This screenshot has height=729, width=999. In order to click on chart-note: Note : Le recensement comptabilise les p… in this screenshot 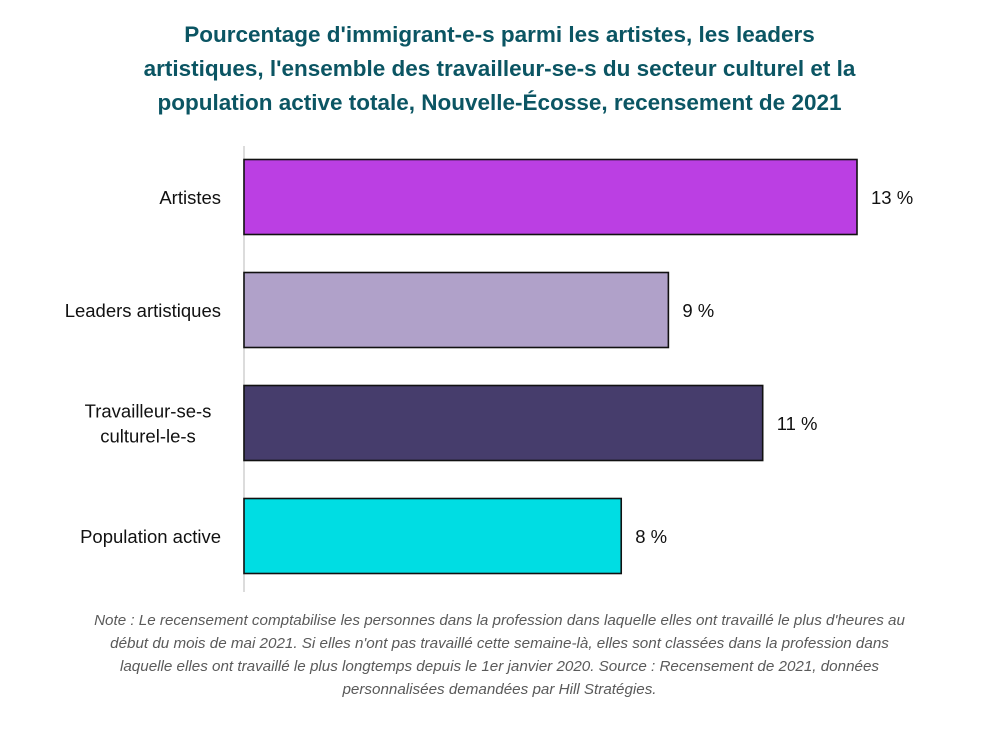, I will do `click(499, 655)`.